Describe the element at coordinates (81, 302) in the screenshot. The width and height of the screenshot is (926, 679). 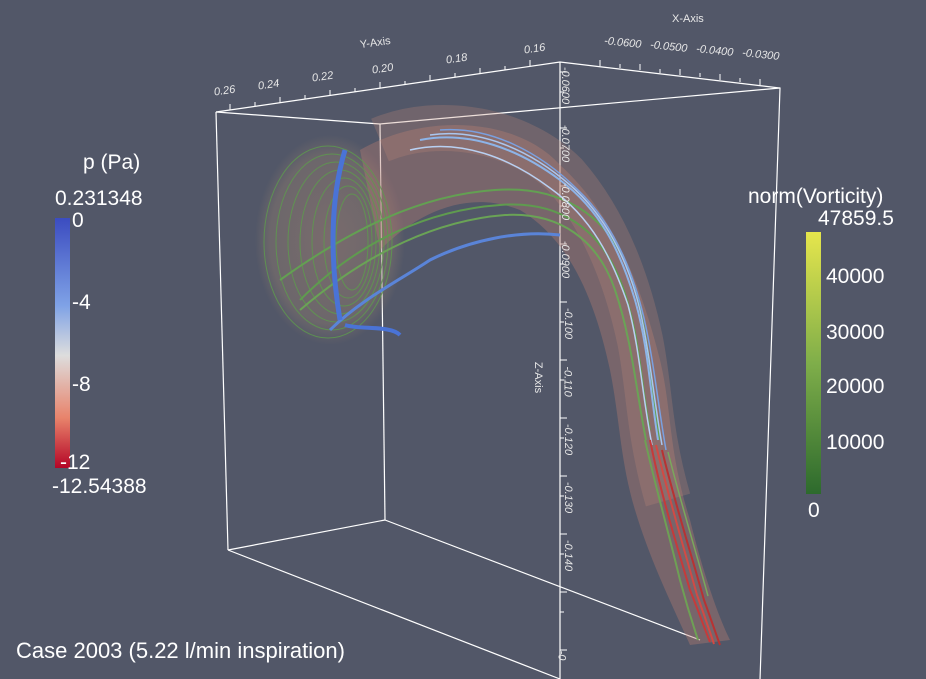
I see `pressure-tick-1: -4` at that location.